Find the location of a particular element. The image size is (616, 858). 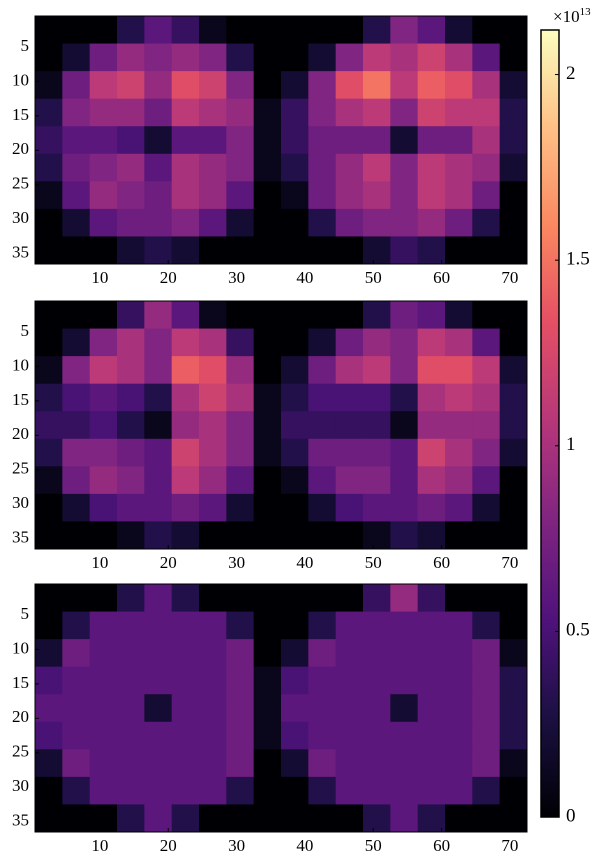

y-tick-label: 25 is located at coordinates (20, 751).